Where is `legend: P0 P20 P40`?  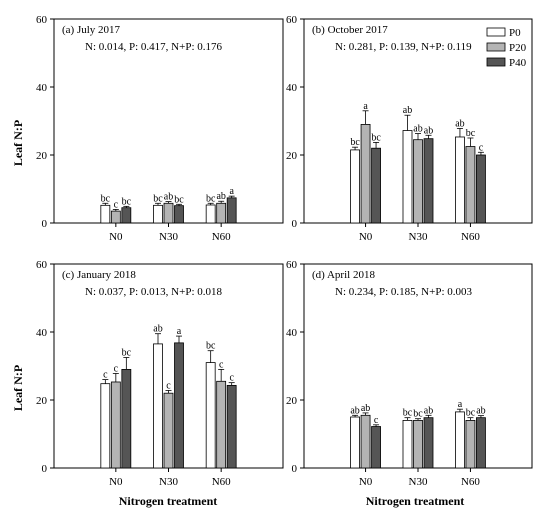
legend: P0 P20 P40 is located at coordinates (506, 48).